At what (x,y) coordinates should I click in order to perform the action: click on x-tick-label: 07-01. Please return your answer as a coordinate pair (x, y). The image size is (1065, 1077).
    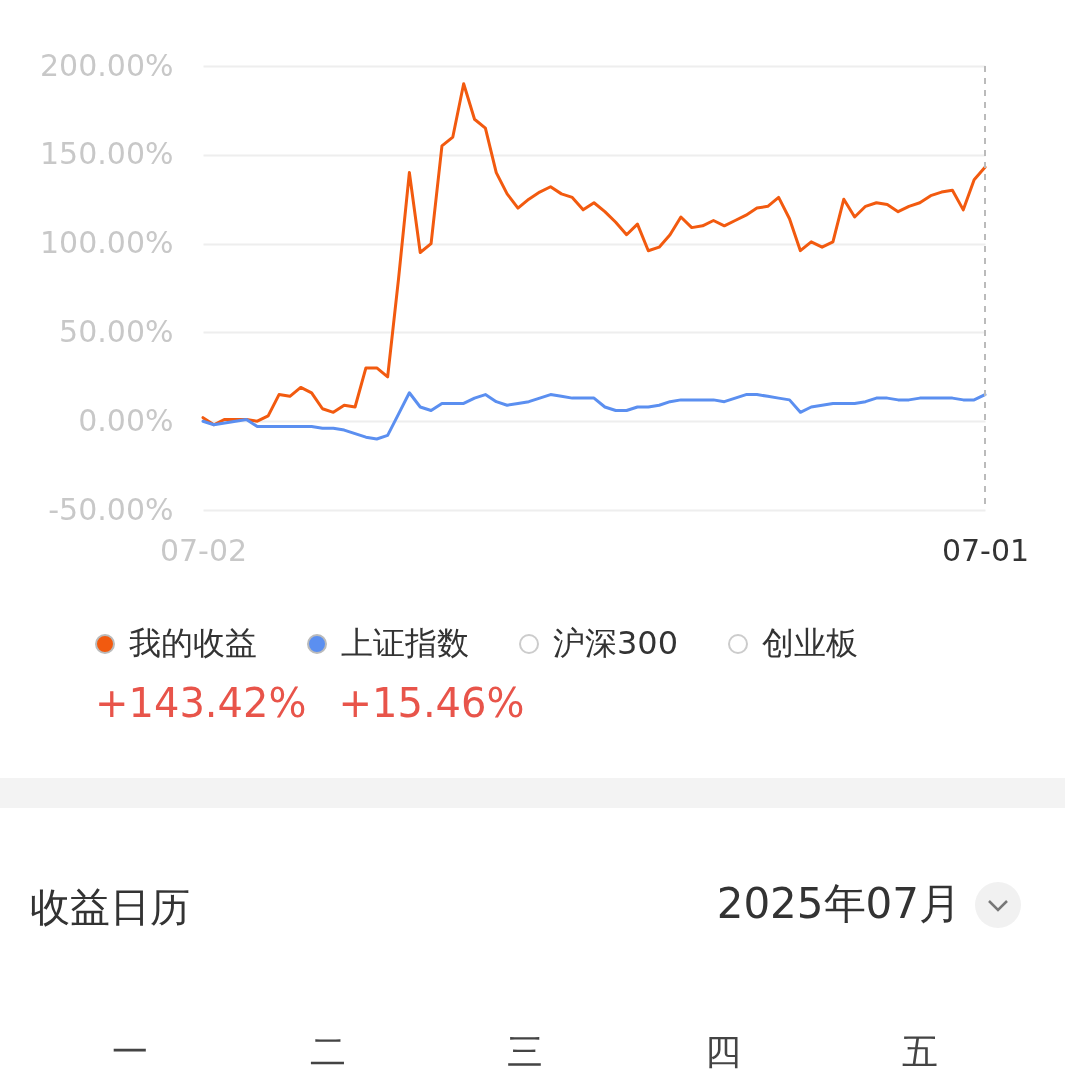
    Looking at the image, I should click on (985, 550).